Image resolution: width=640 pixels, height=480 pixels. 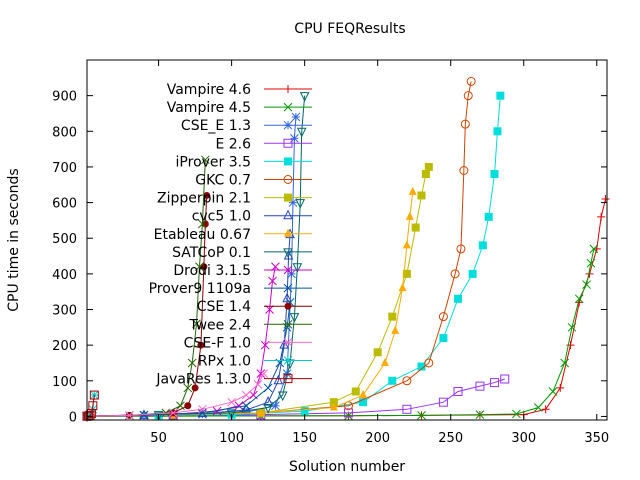 I want to click on x-tick-label: 350, so click(x=596, y=438).